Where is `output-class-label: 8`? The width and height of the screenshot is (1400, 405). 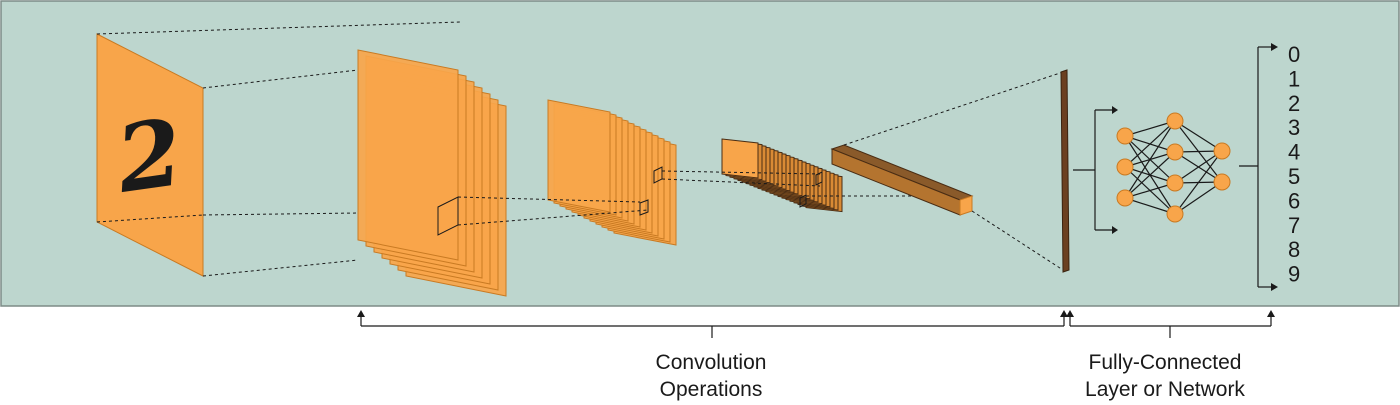
output-class-label: 8 is located at coordinates (1294, 249).